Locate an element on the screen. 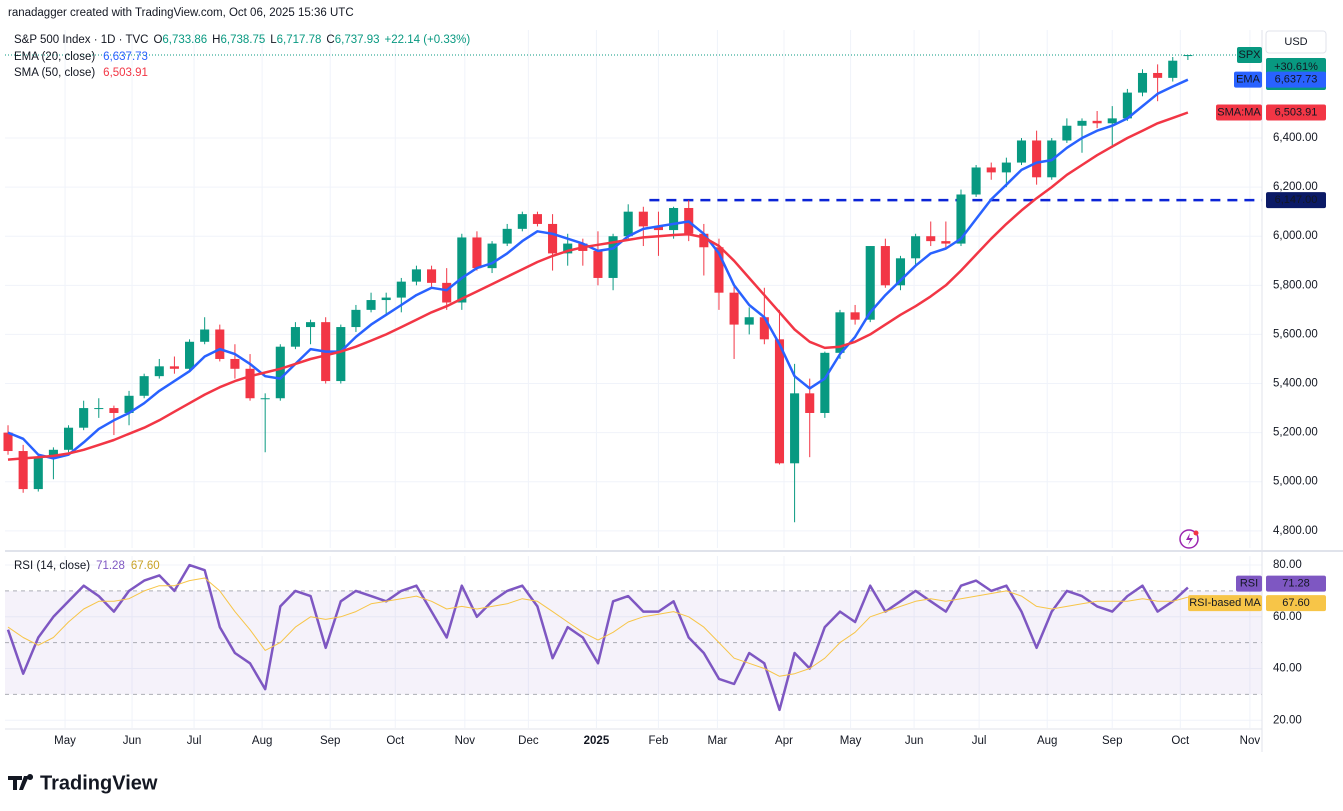 Image resolution: width=1343 pixels, height=811 pixels. series-line is located at coordinates (598, 627).